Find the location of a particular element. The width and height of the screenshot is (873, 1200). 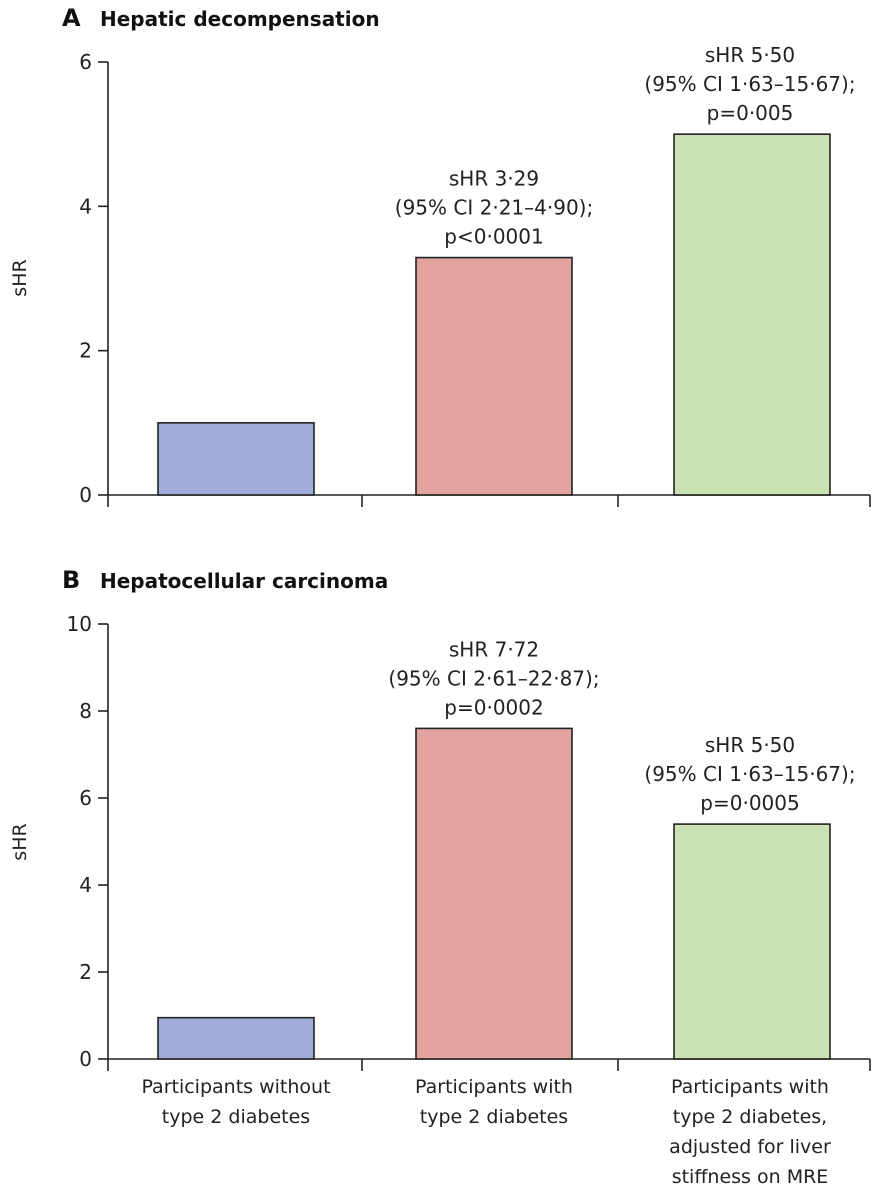

bar-annotation: p=0·005 is located at coordinates (750, 113).